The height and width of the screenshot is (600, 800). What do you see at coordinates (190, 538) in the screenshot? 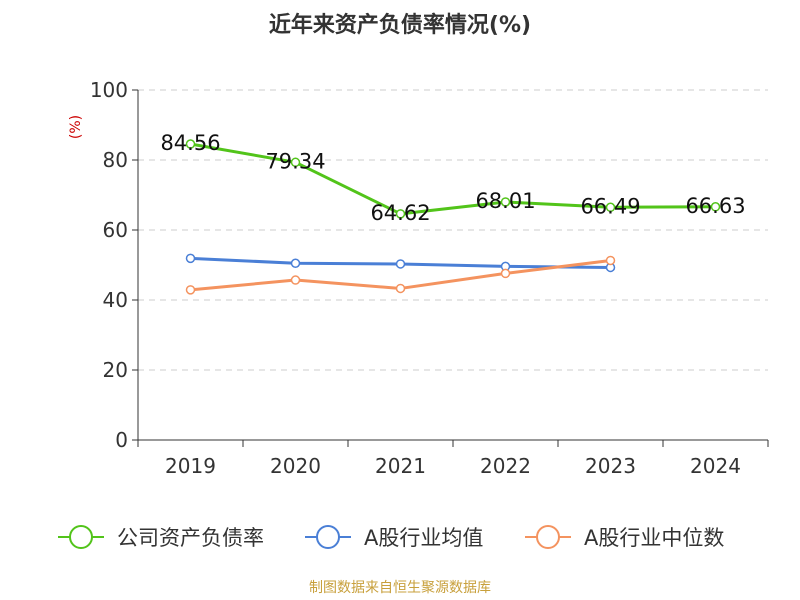
I see `legend-label: 公司资产负债率` at bounding box center [190, 538].